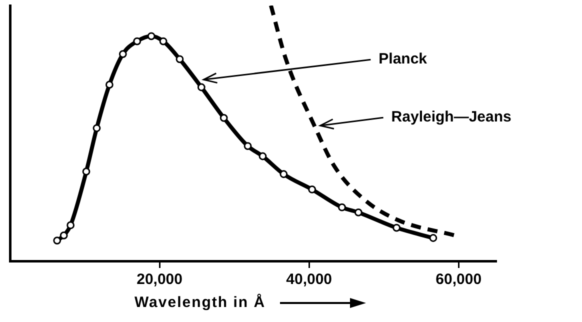 This screenshot has width=582, height=322. Describe the element at coordinates (459, 279) in the screenshot. I see `x-tick-label: 60,000` at that location.